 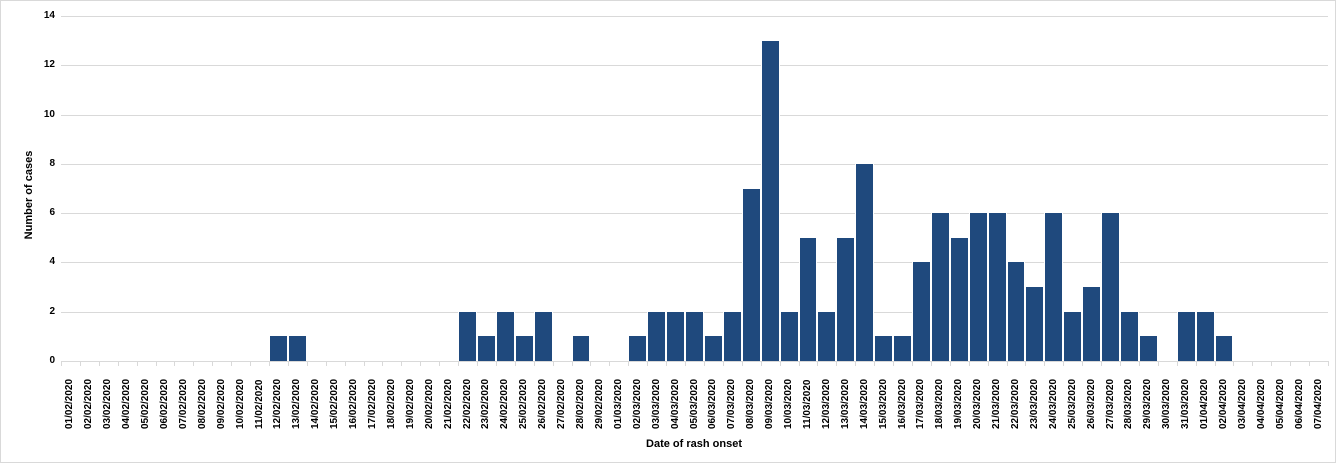 What do you see at coordinates (713, 403) in the screenshot?
I see `x-tick-label: 06/03/2020` at bounding box center [713, 403].